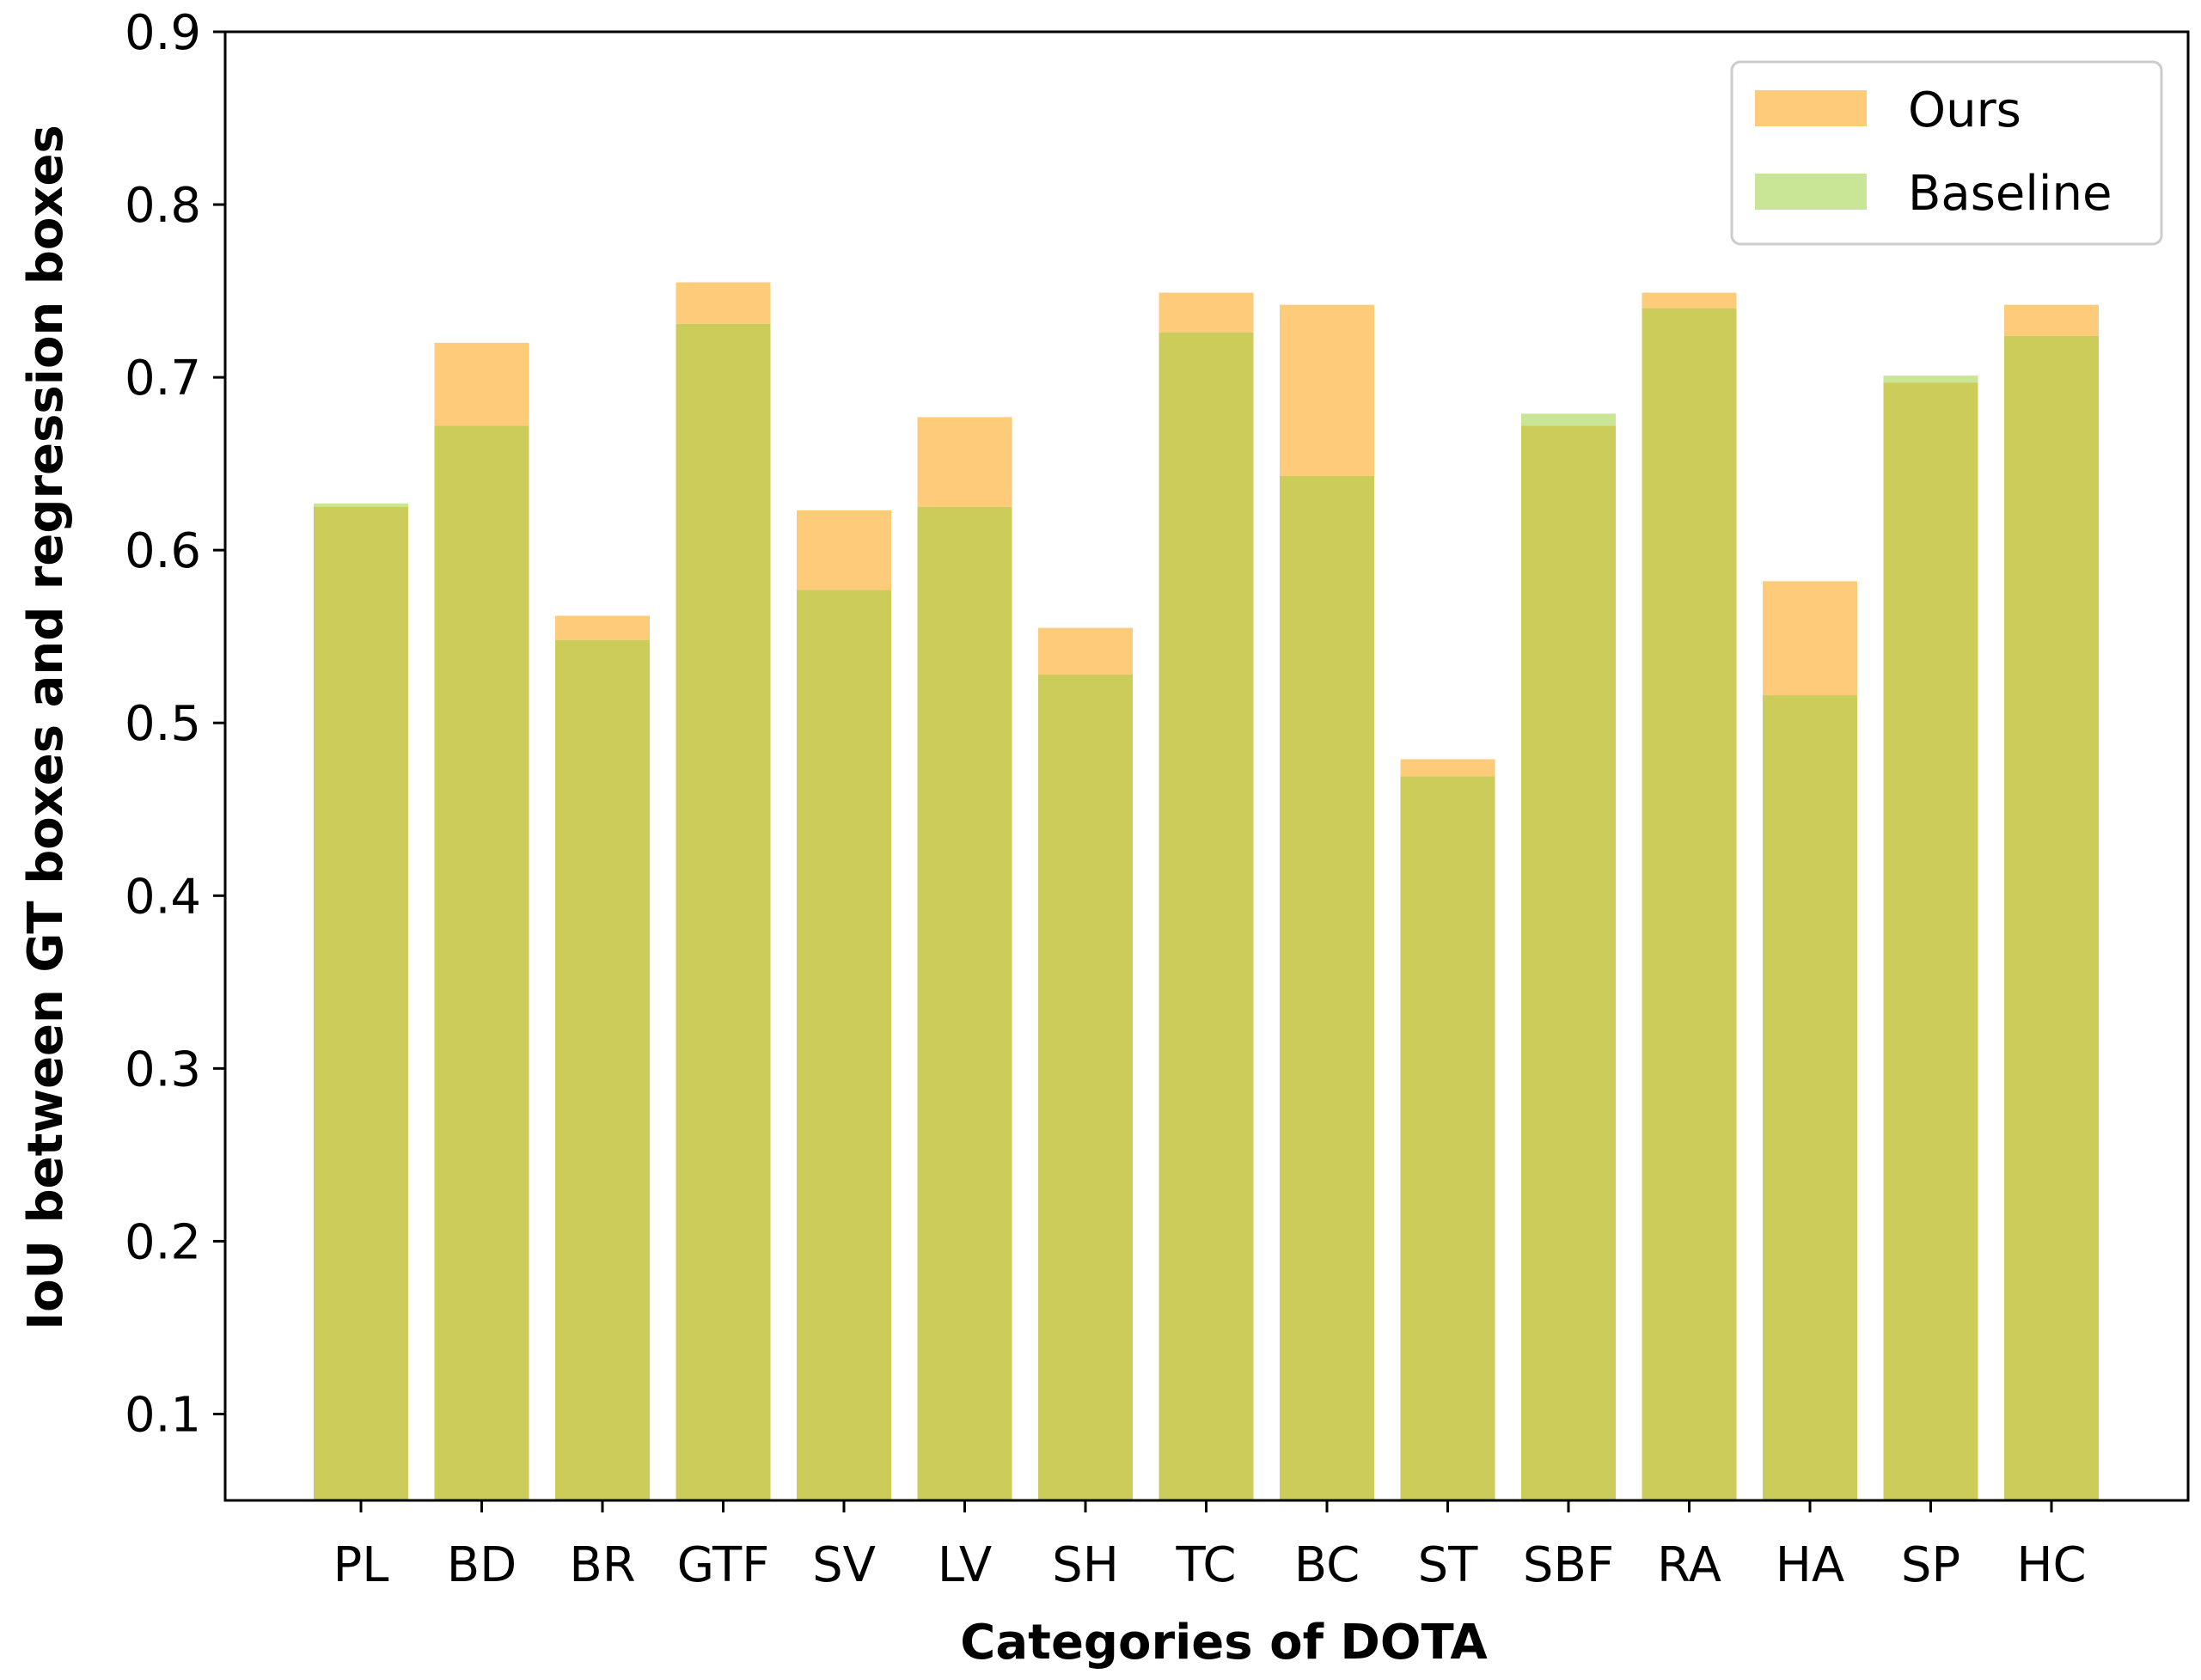 The width and height of the screenshot is (2201, 1680). Describe the element at coordinates (1327, 1565) in the screenshot. I see `x-tick-label-bc: BC` at that location.